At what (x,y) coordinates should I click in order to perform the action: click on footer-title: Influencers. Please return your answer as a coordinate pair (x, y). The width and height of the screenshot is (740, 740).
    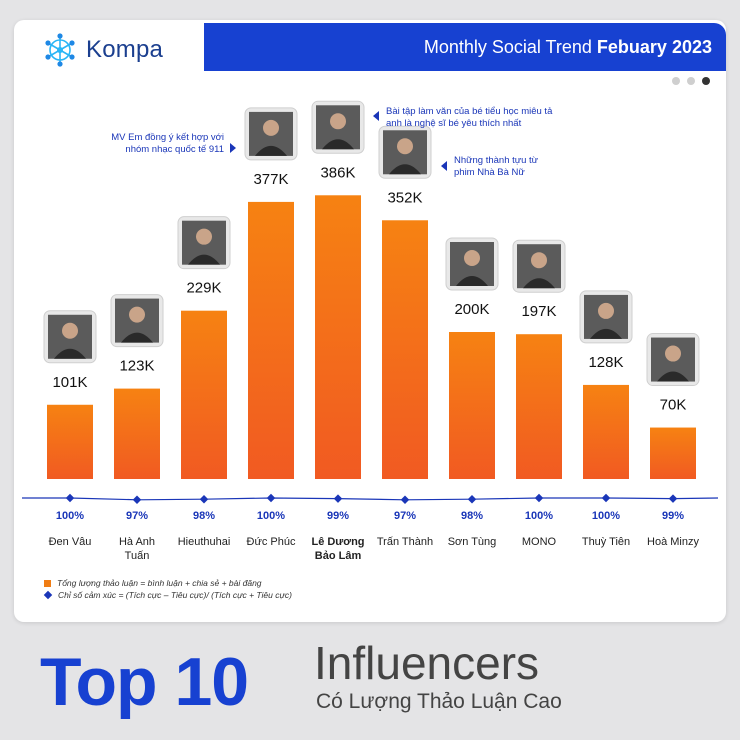
    Looking at the image, I should click on (427, 663).